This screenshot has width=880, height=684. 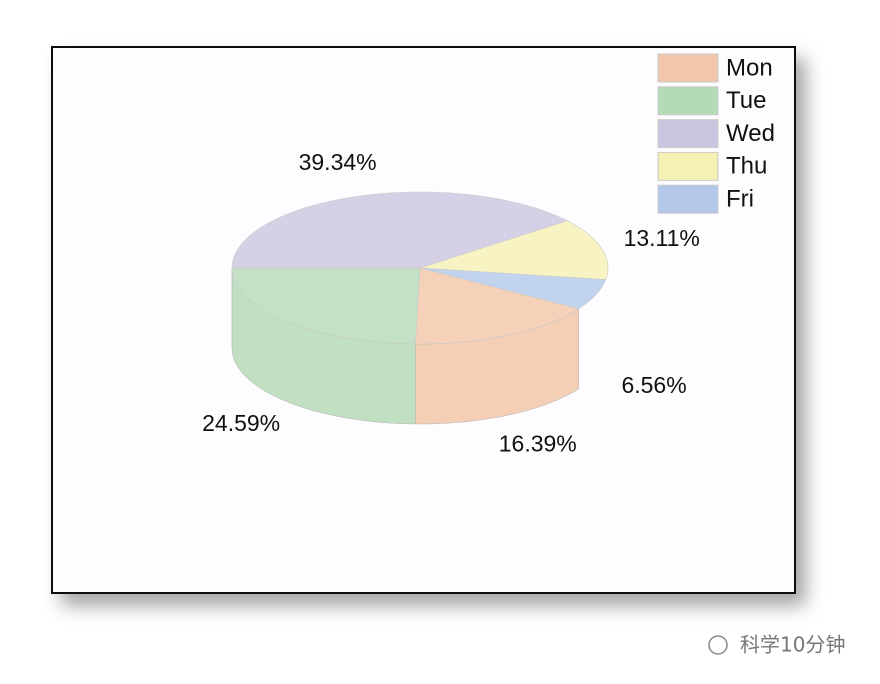 I want to click on watermark-icon, so click(x=718, y=645).